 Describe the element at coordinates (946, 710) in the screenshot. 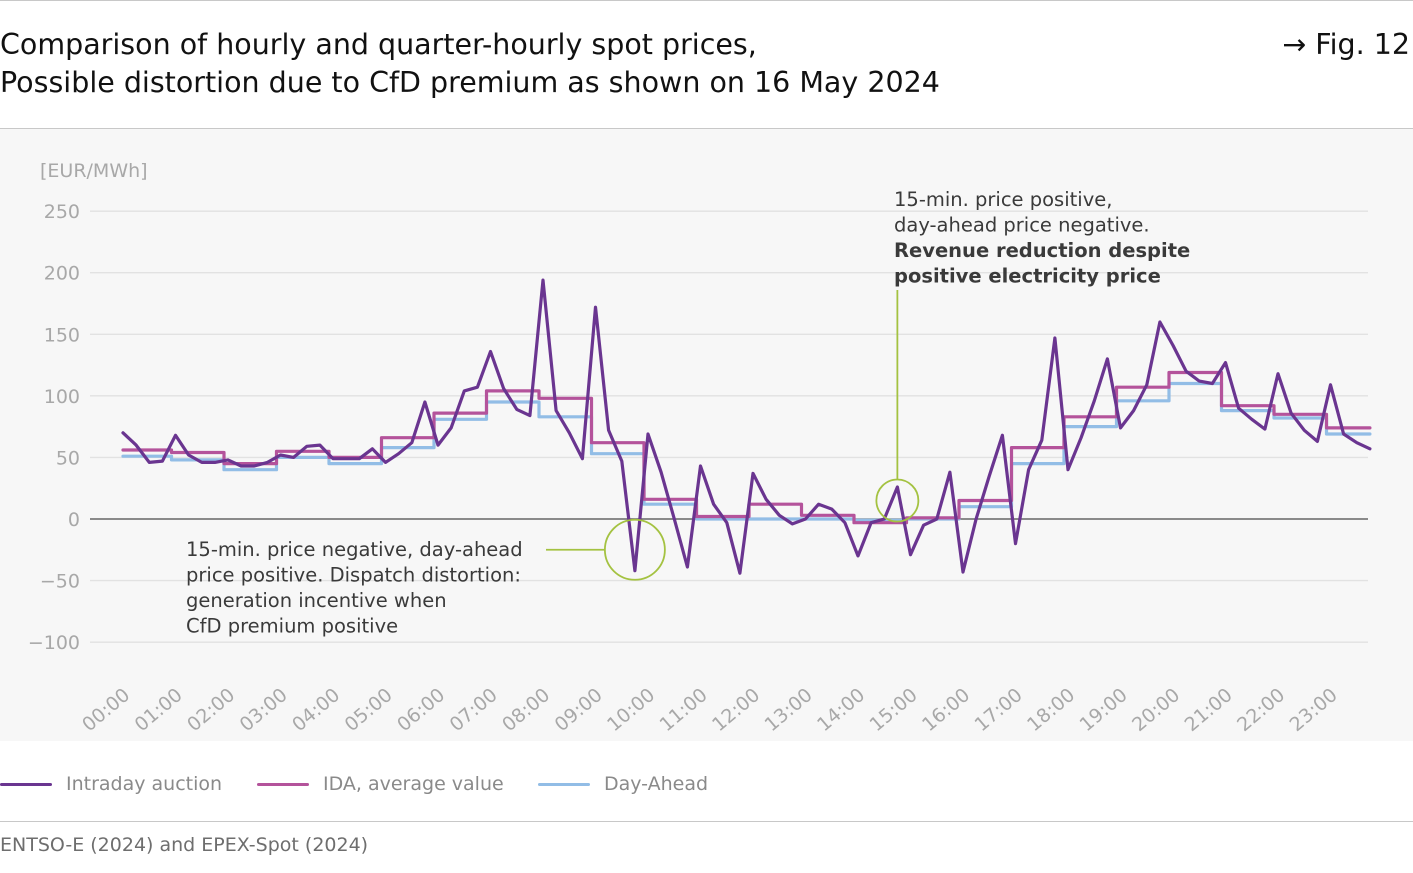

I see `x-tick-label: 16:00` at that location.